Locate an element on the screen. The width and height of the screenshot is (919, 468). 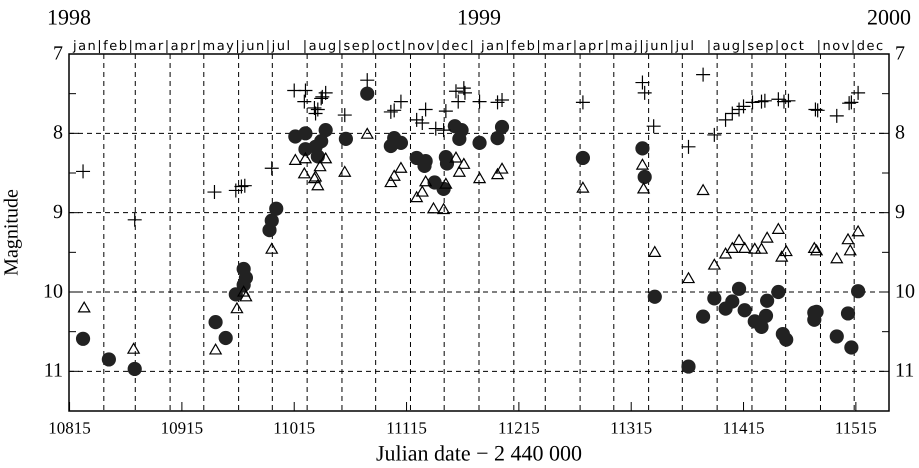
x-tick-label: 11015 is located at coordinates (294, 428).